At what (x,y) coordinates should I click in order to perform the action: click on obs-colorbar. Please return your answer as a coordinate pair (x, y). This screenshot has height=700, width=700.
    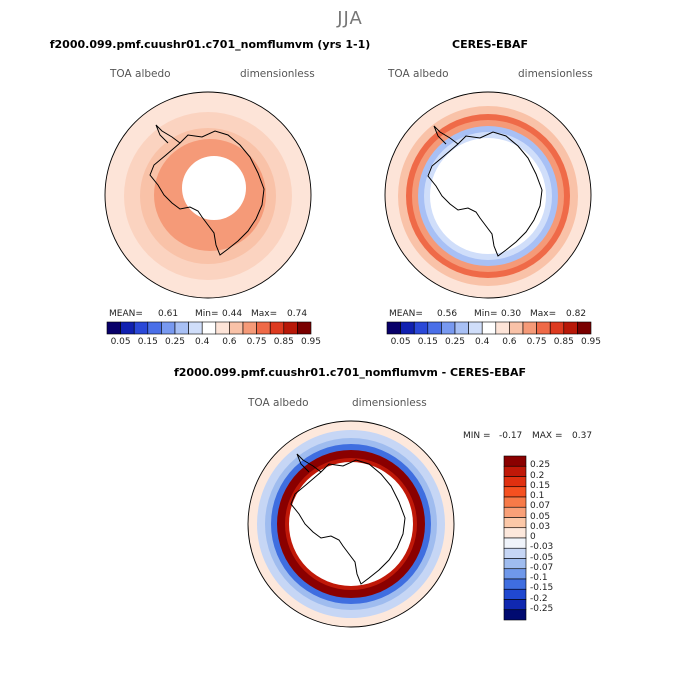
    Looking at the image, I should click on (489, 328).